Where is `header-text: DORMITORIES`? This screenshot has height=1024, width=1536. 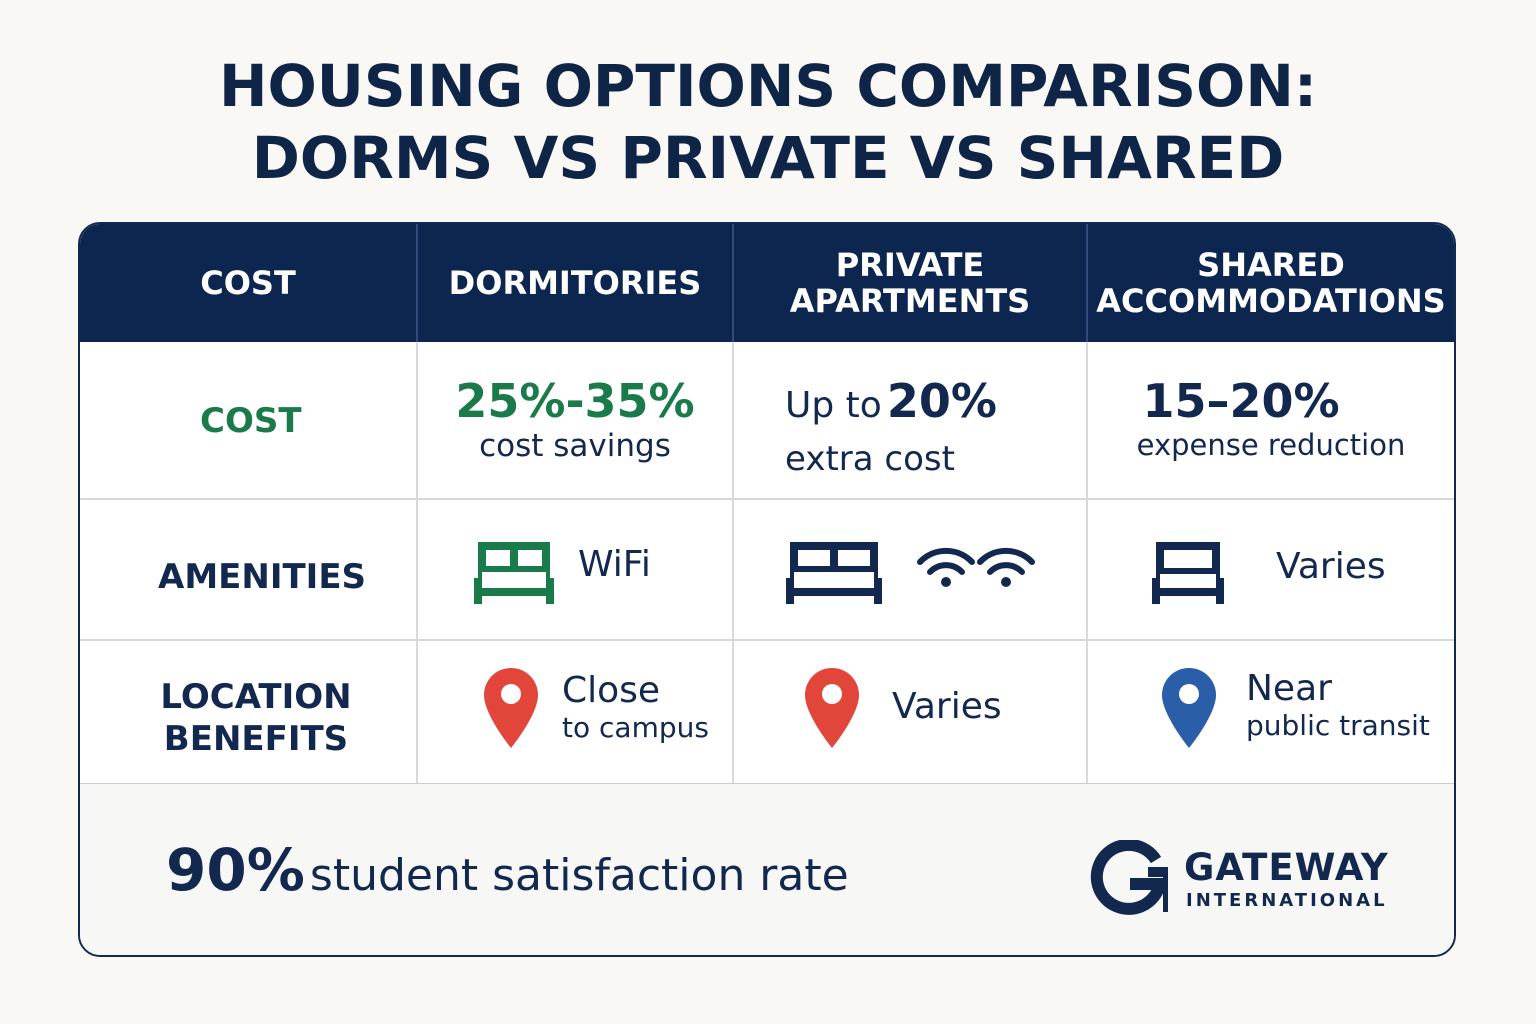 header-text: DORMITORIES is located at coordinates (575, 283).